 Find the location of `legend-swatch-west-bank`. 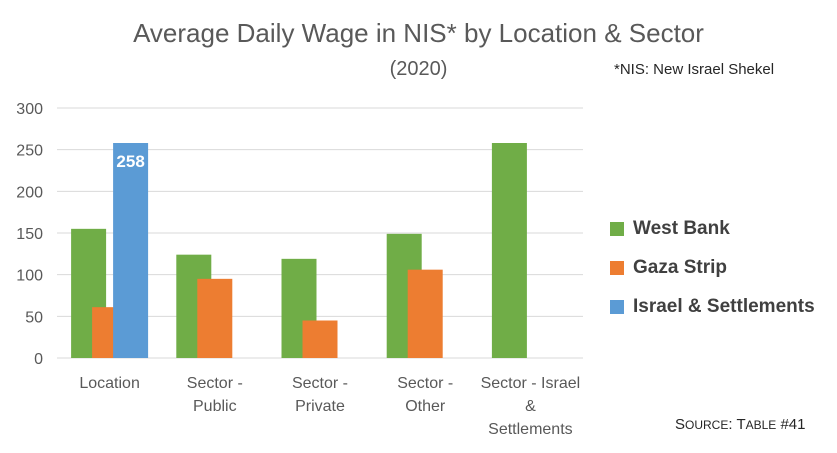

legend-swatch-west-bank is located at coordinates (617, 229).